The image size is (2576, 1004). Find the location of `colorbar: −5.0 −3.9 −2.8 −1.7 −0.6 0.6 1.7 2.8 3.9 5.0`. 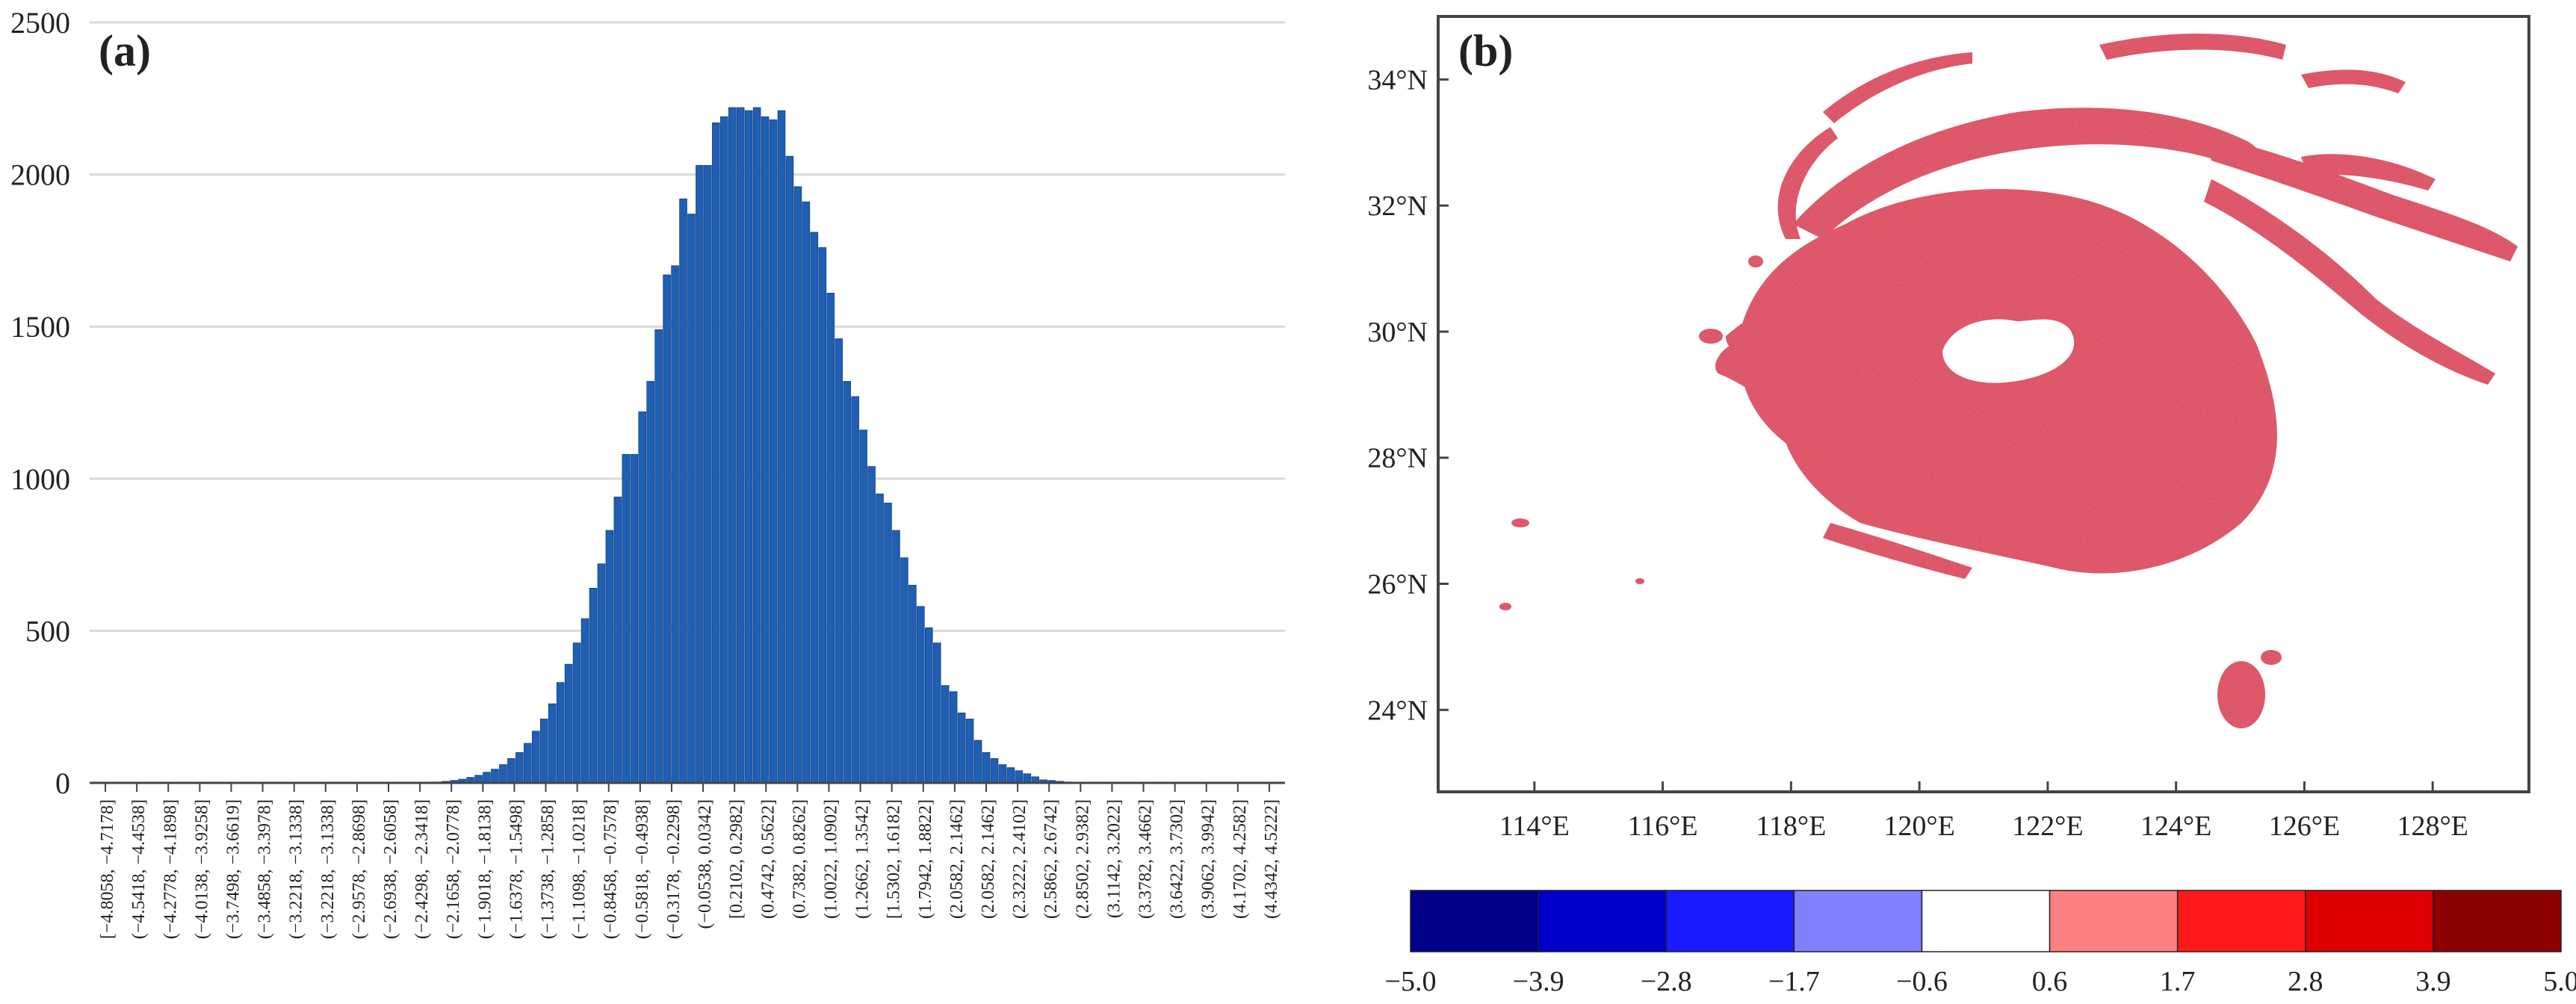

colorbar: −5.0 −3.9 −2.8 −1.7 −0.6 0.6 1.7 2.8 3.9 5.0 is located at coordinates (1980, 943).